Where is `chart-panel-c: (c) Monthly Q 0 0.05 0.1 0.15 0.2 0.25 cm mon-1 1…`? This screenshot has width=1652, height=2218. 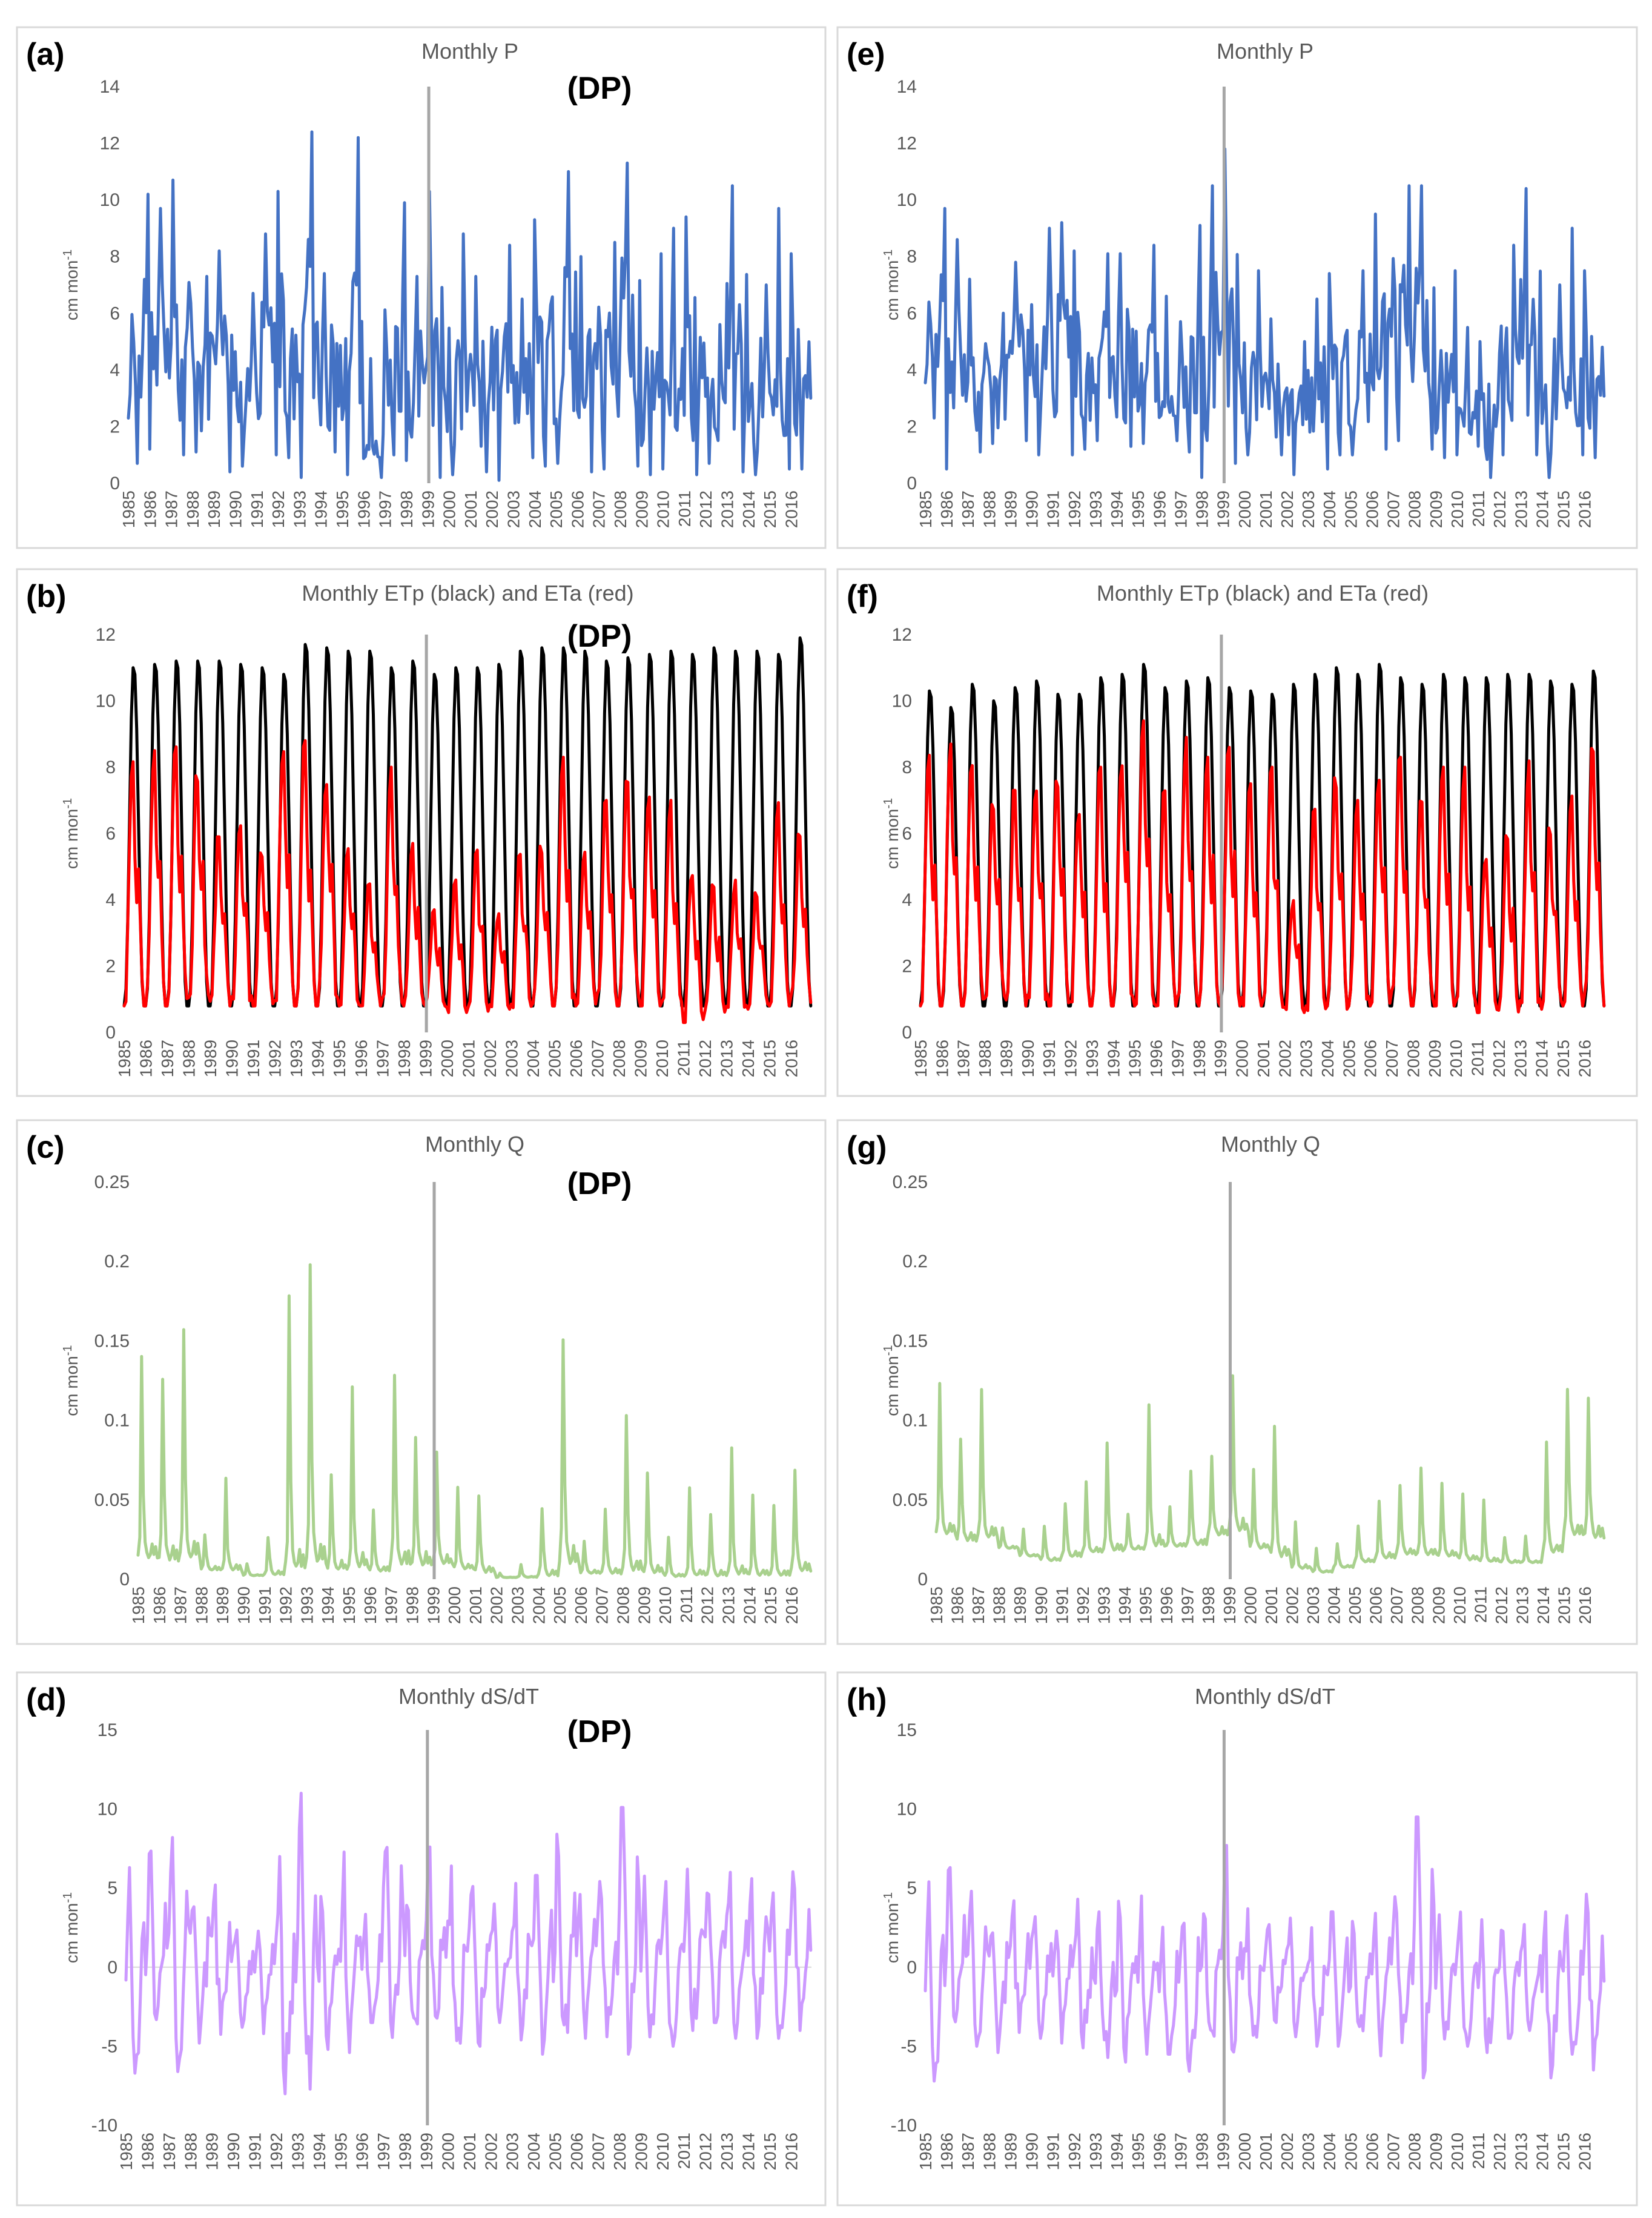
chart-panel-c: (c) Monthly Q 0 0.05 0.1 0.15 0.2 0.25 cm mon-1 1… is located at coordinates (421, 1382).